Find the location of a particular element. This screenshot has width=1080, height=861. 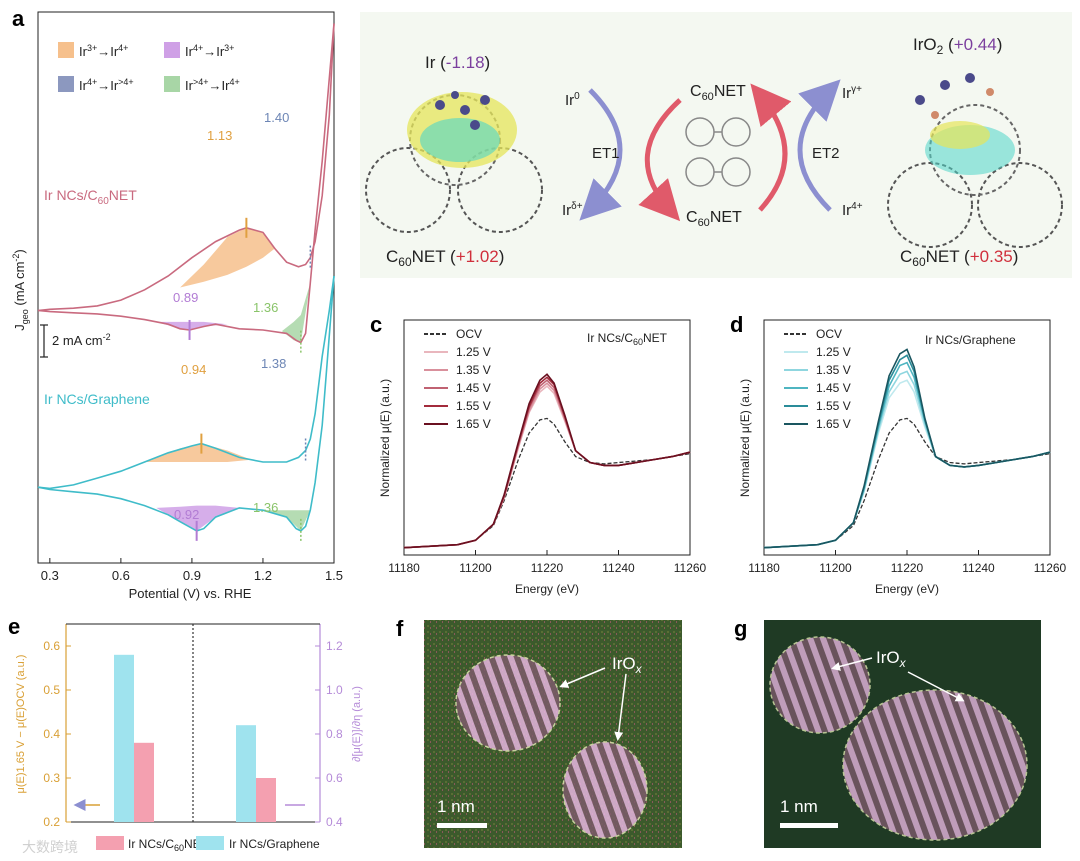

panel-label-c: c is located at coordinates (376, 324).